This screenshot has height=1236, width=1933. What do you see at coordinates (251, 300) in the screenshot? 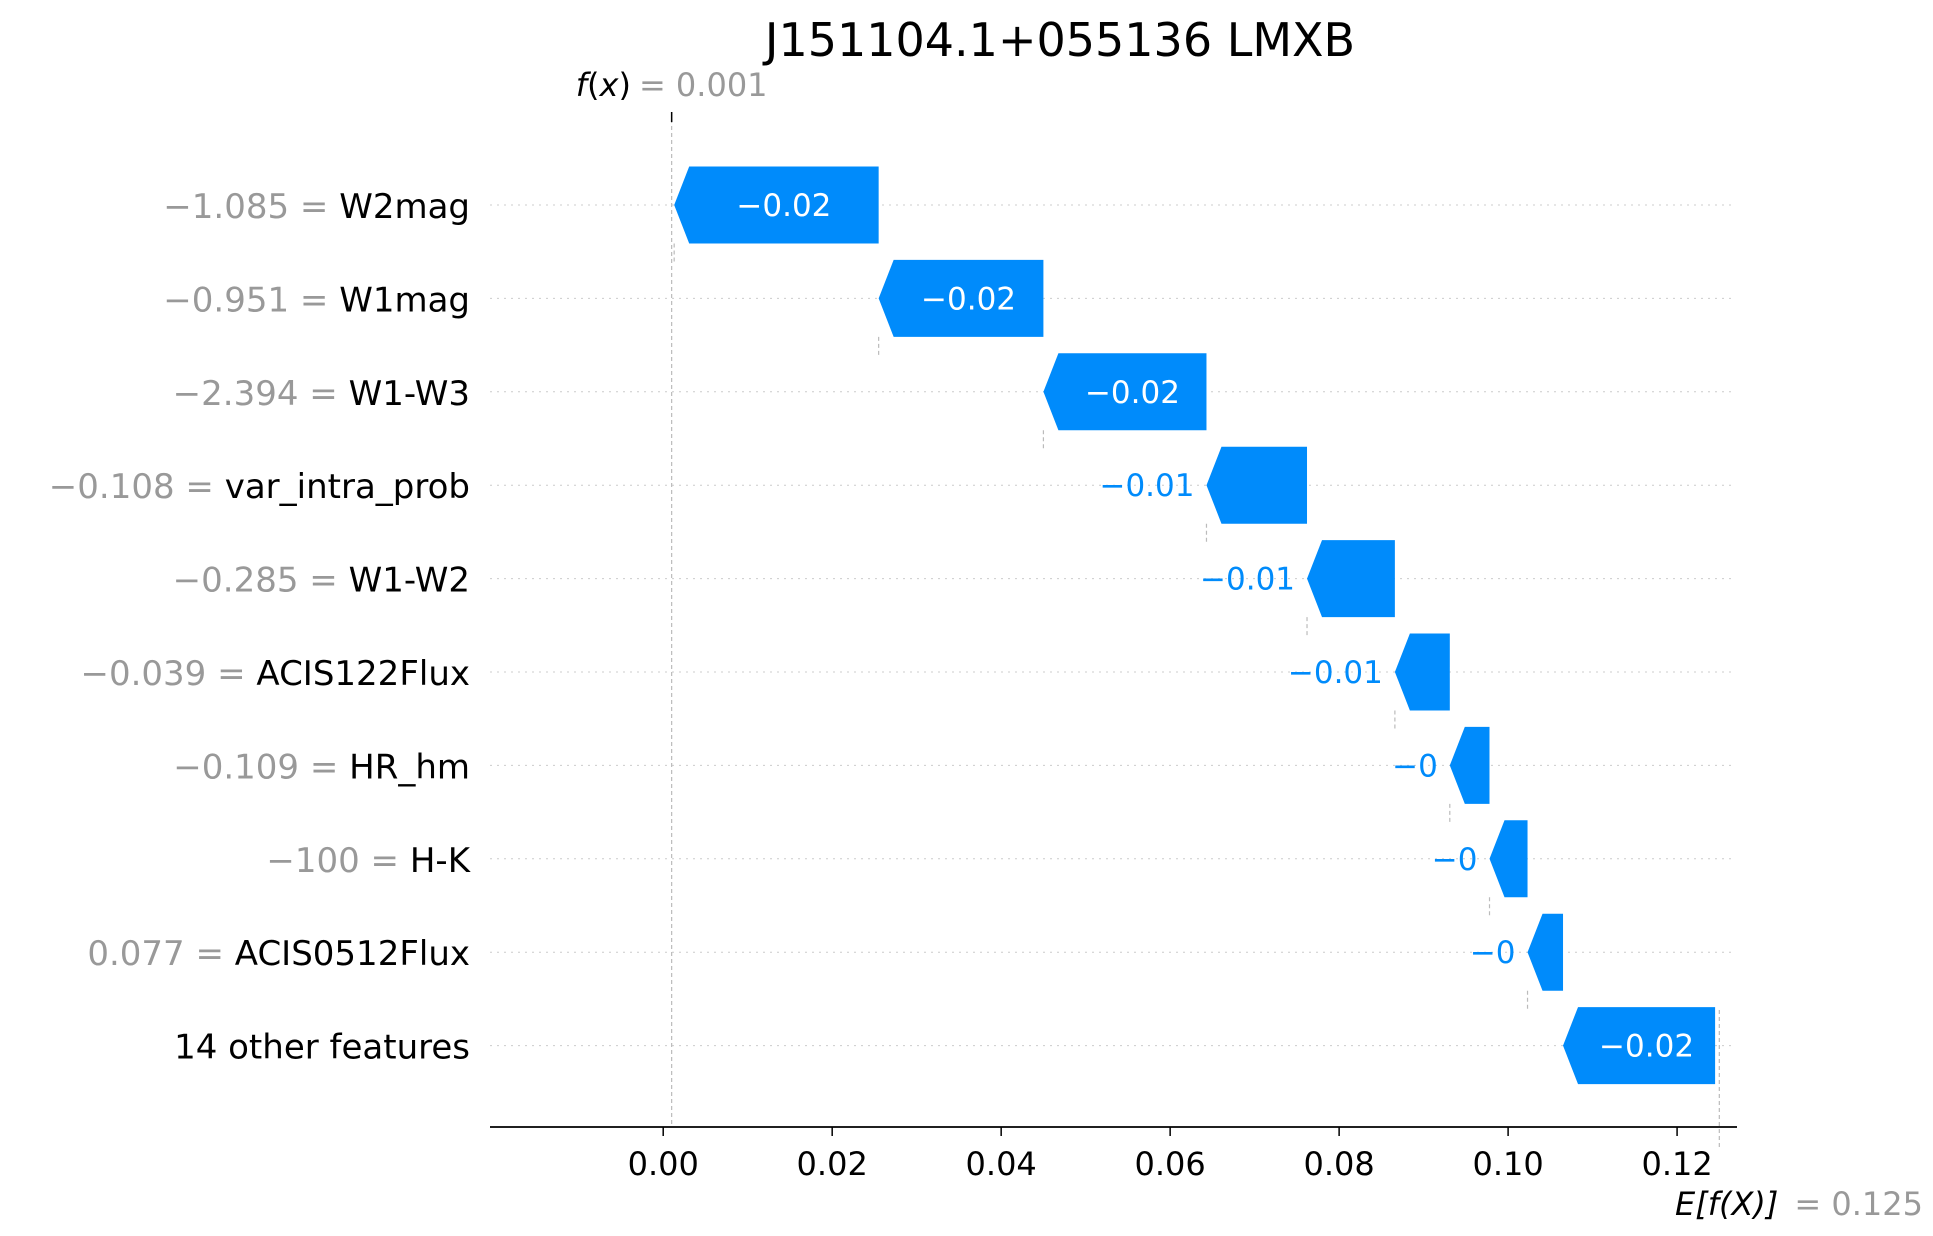
I see `feature-value: −0.951 =` at bounding box center [251, 300].